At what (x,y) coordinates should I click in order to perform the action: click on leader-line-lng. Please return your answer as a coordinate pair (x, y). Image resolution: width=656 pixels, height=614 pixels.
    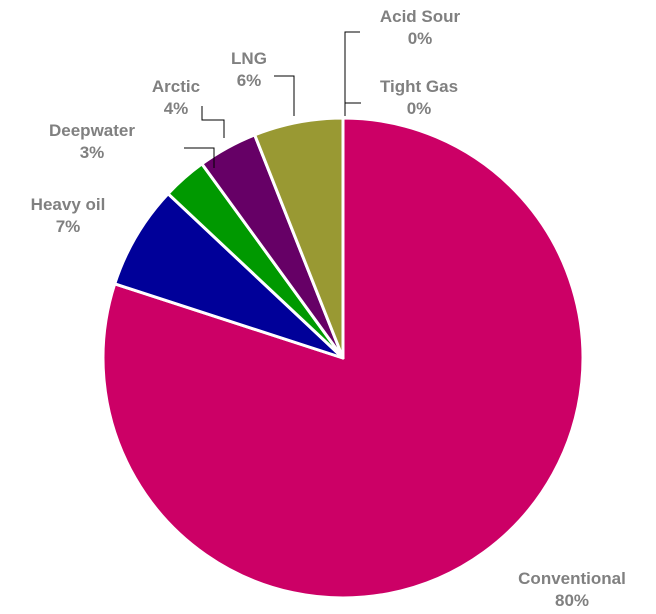
    Looking at the image, I should click on (284, 95).